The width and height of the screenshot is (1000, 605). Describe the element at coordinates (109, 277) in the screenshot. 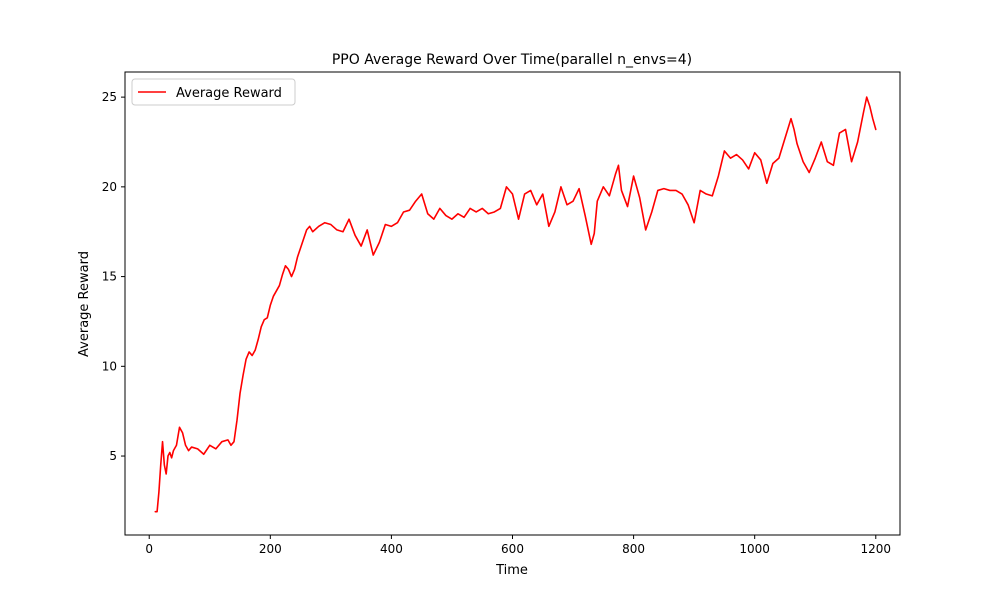

I see `y-tick-label-2: 15` at that location.